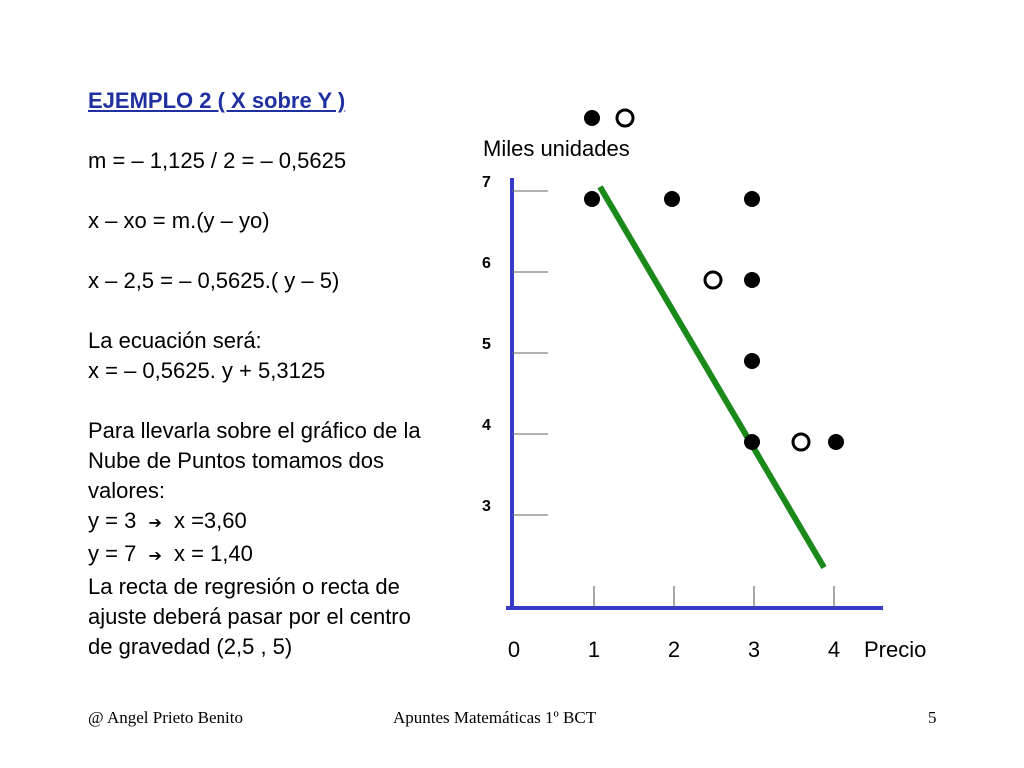 This screenshot has width=1024, height=768. I want to click on y-tick-label: 4, so click(486, 425).